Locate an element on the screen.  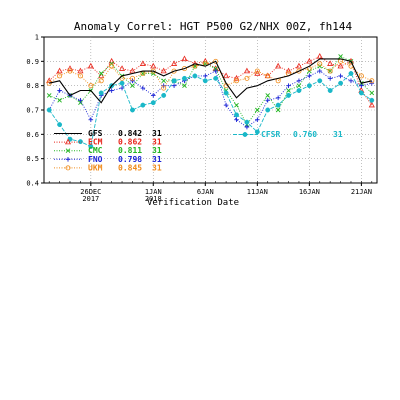
x-tick-label: 16JAN is located at coordinates (309, 192).